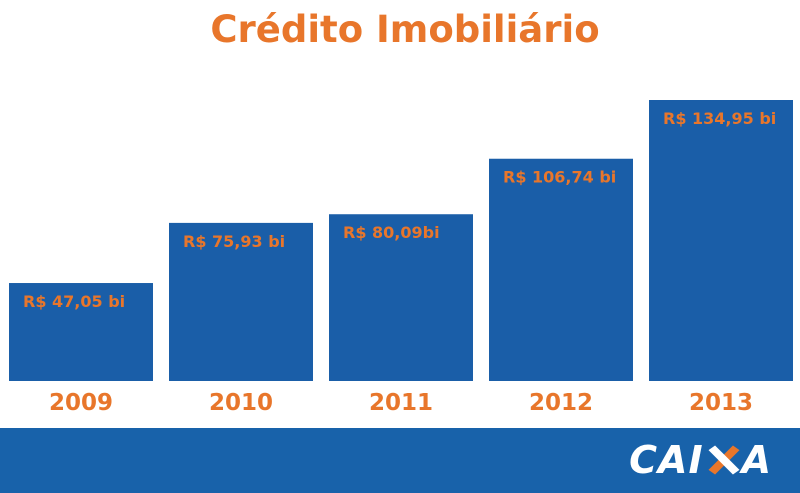 The width and height of the screenshot is (800, 493). Describe the element at coordinates (756, 460) in the screenshot. I see `logo-text-right: A` at that location.